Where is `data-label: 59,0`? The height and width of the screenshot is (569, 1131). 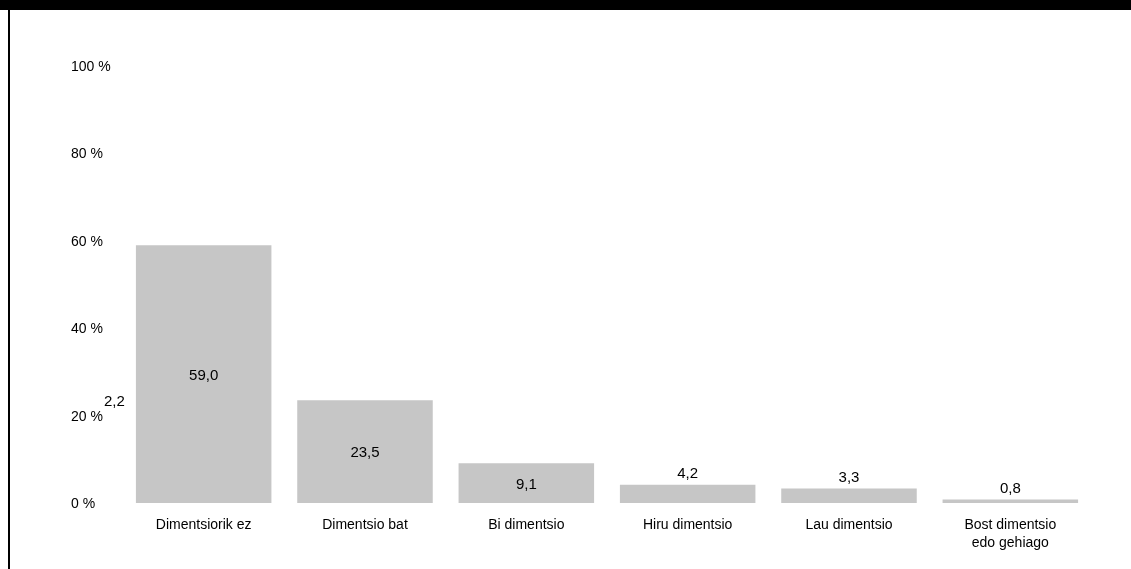
data-label: 59,0 is located at coordinates (204, 374).